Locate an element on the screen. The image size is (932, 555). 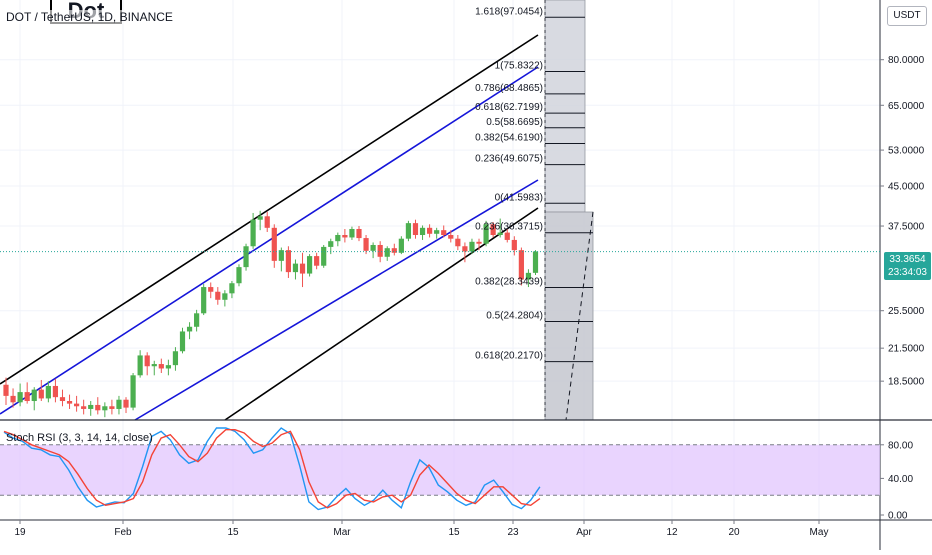
fib-retracement-box is located at coordinates (569, 316).